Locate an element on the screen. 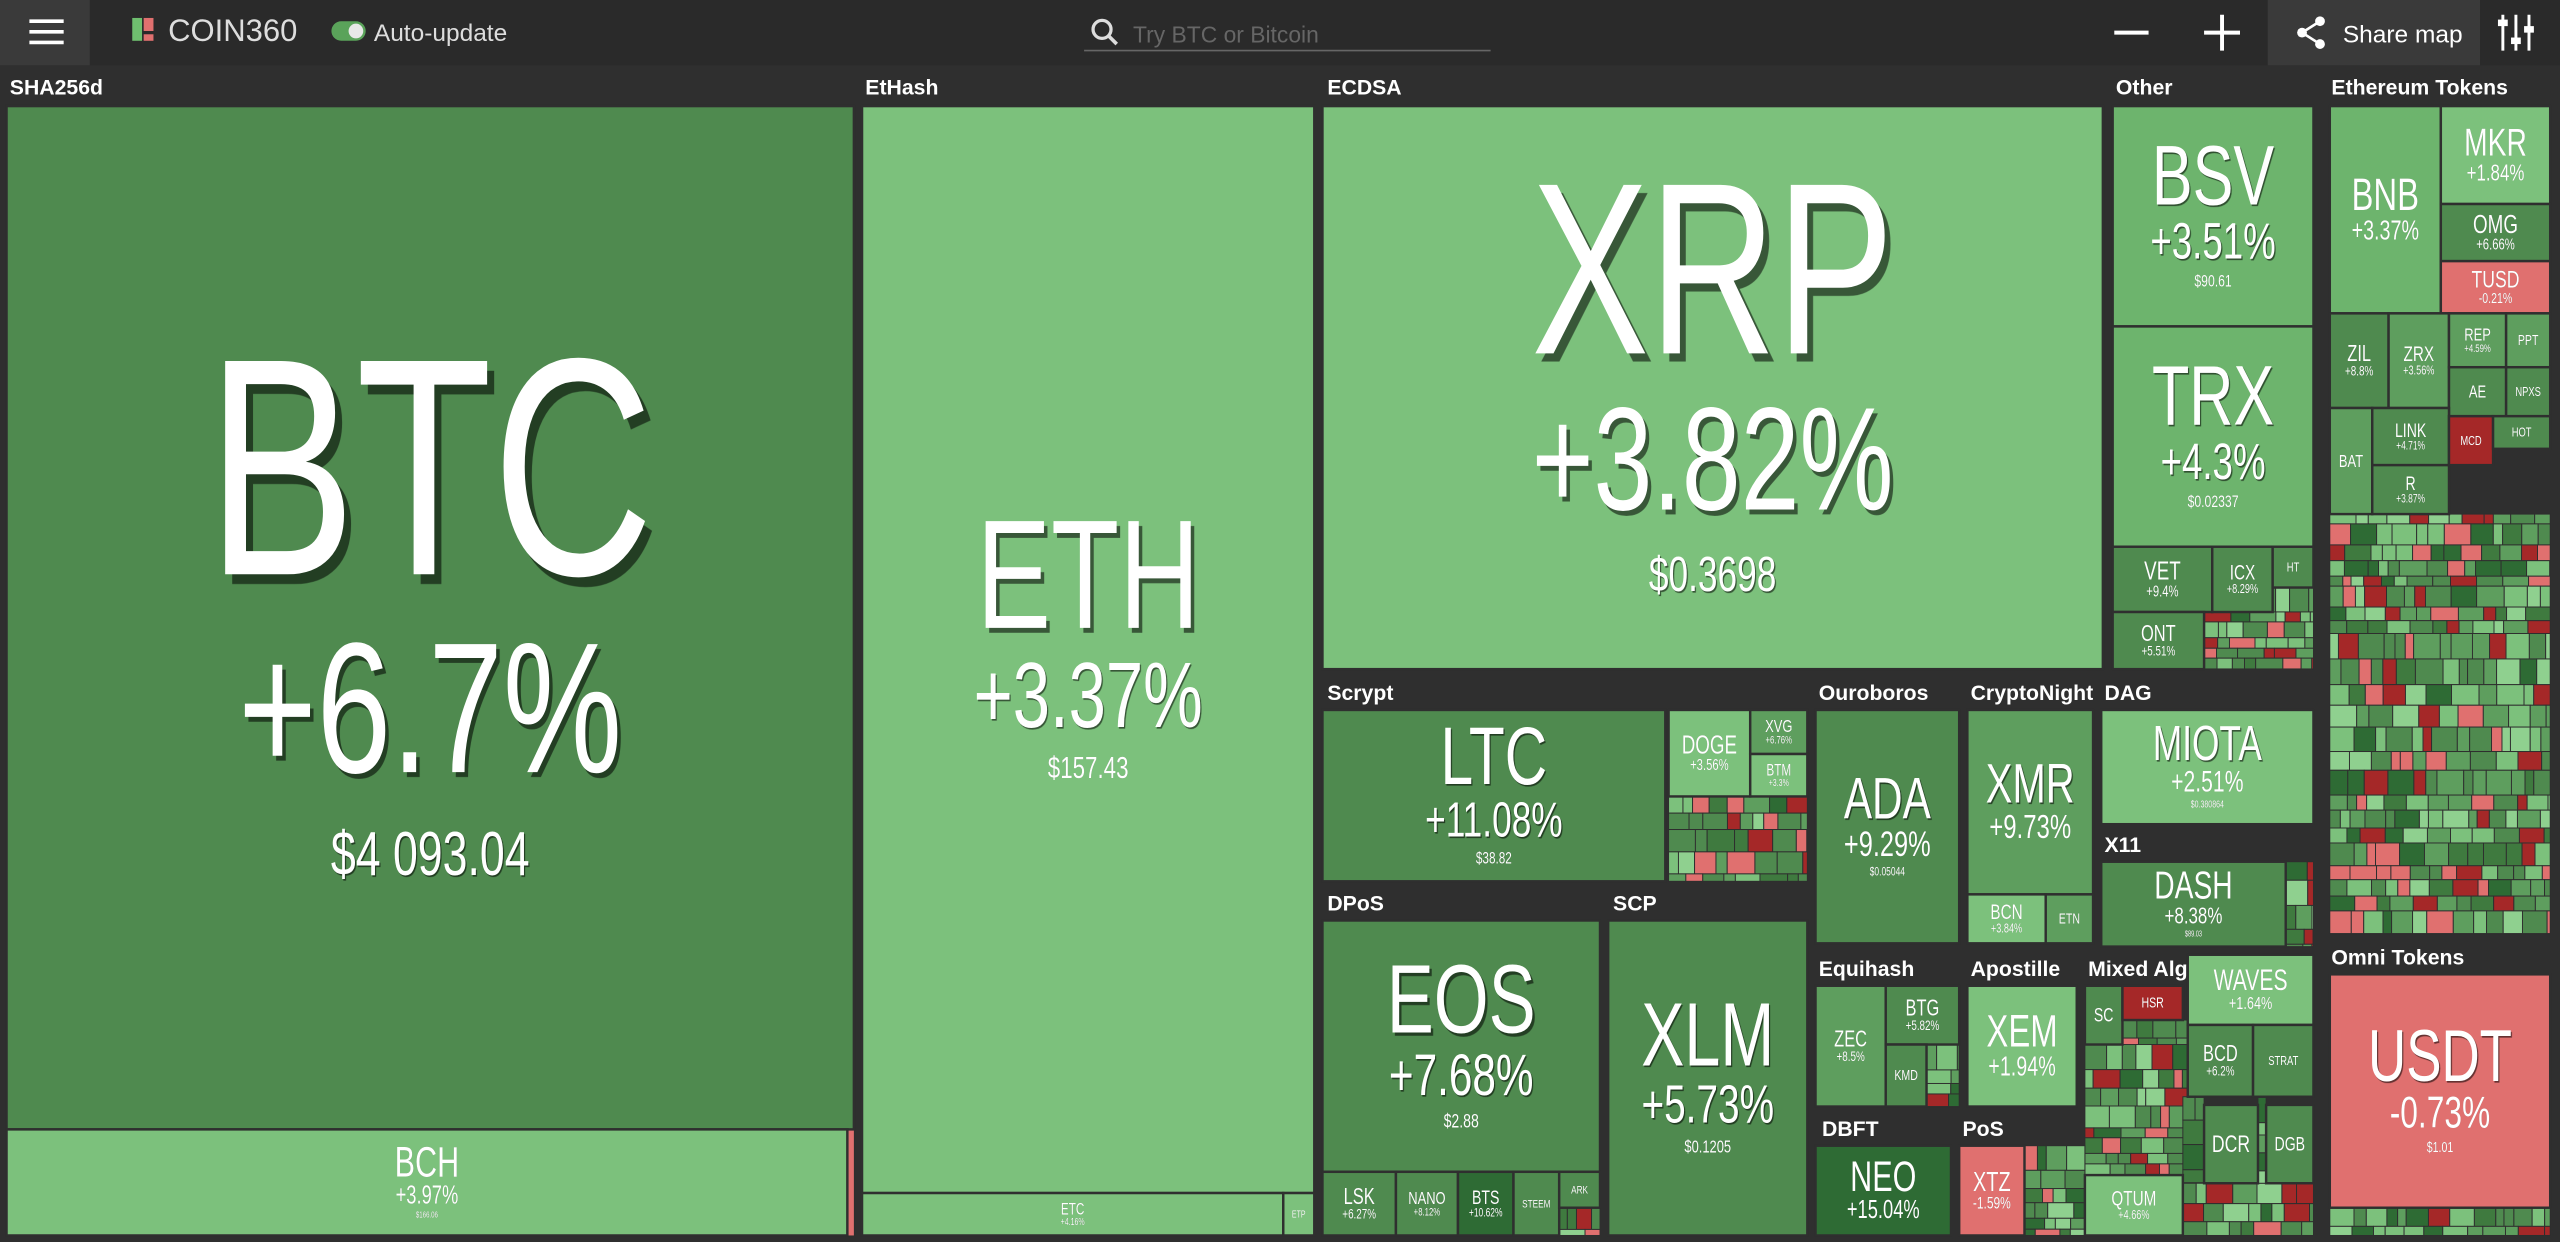  coin-tile: BSV+3.51% $90.61 is located at coordinates (2213, 216).